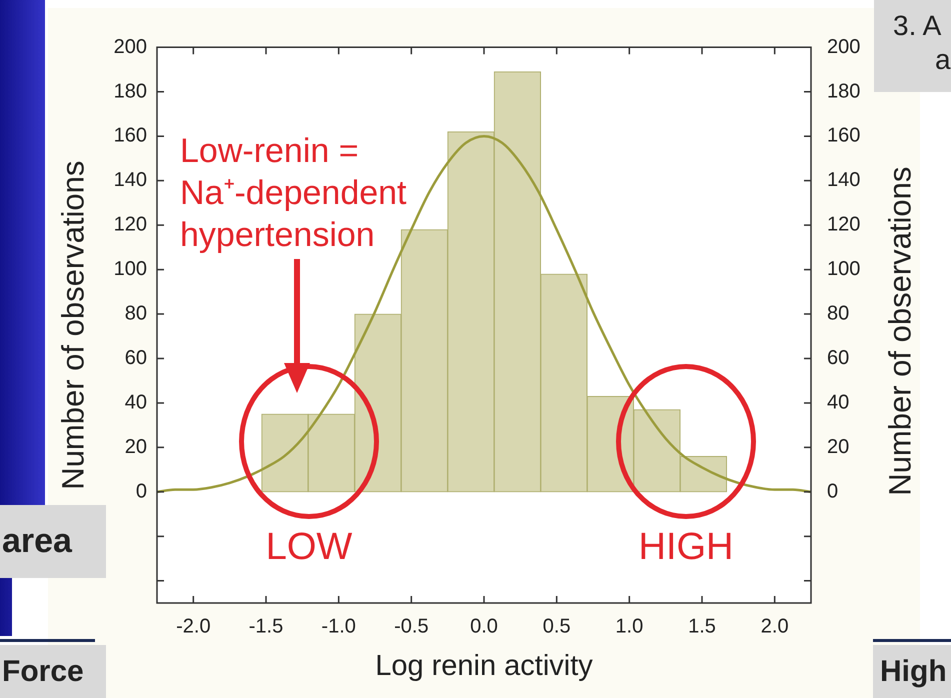 The image size is (951, 698). Describe the element at coordinates (338, 627) in the screenshot. I see `x-tick-label: -1.0` at that location.